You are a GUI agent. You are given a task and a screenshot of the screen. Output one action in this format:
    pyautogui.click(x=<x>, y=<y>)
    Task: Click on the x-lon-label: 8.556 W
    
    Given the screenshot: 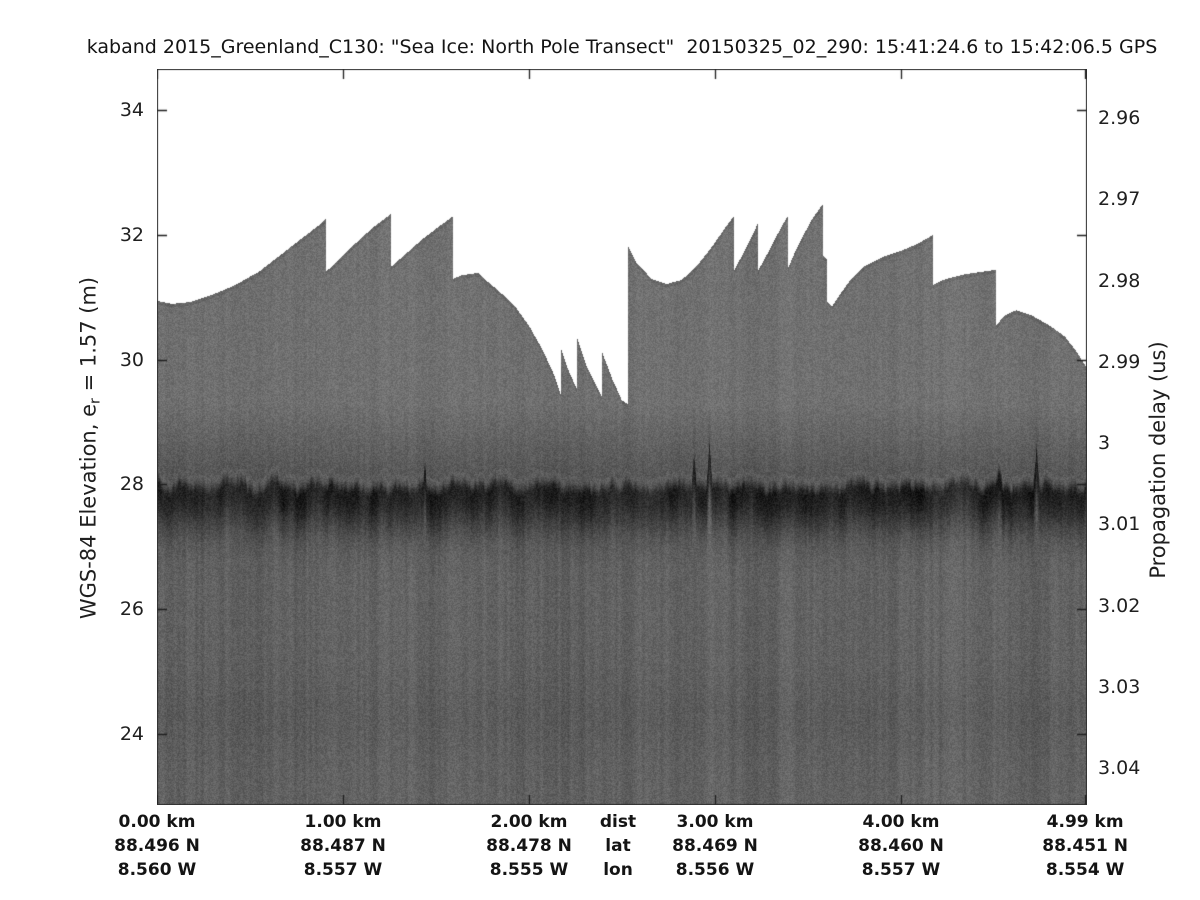 What is the action you would take?
    pyautogui.click(x=715, y=870)
    